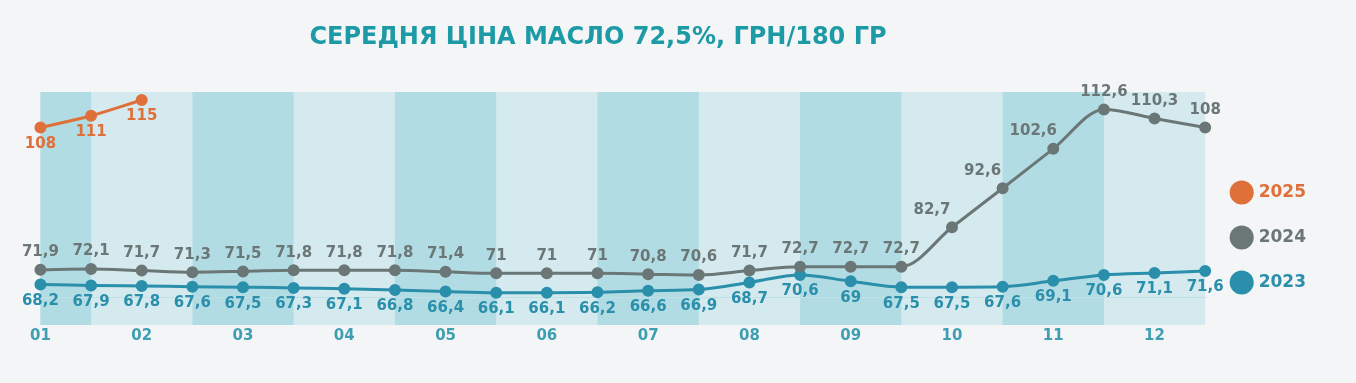 The height and width of the screenshot is (383, 1356). What do you see at coordinates (983, 169) in the screenshot?
I see `data-label: 92,6` at bounding box center [983, 169].